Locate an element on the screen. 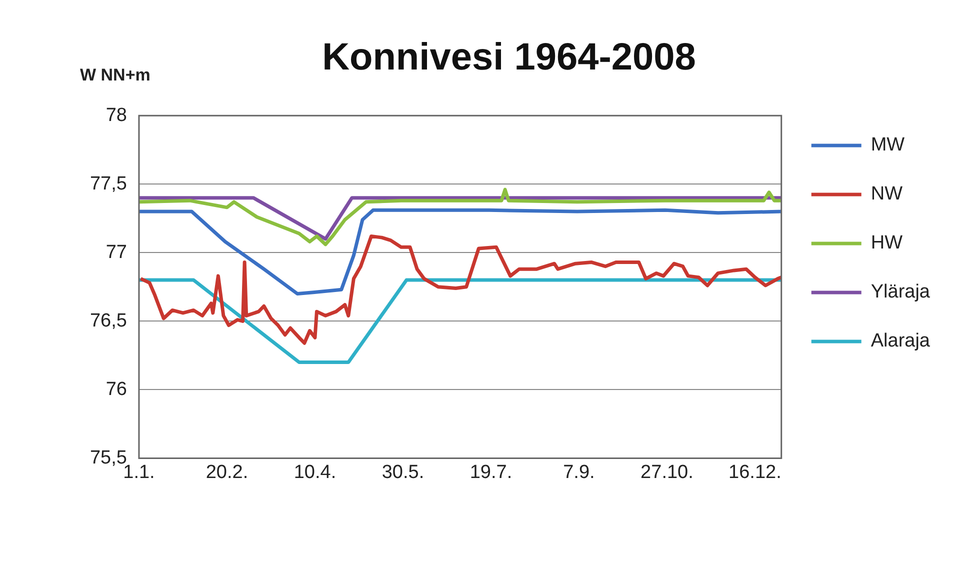 This screenshot has height=577, width=960. y-axis-title: W NN+m is located at coordinates (115, 75).